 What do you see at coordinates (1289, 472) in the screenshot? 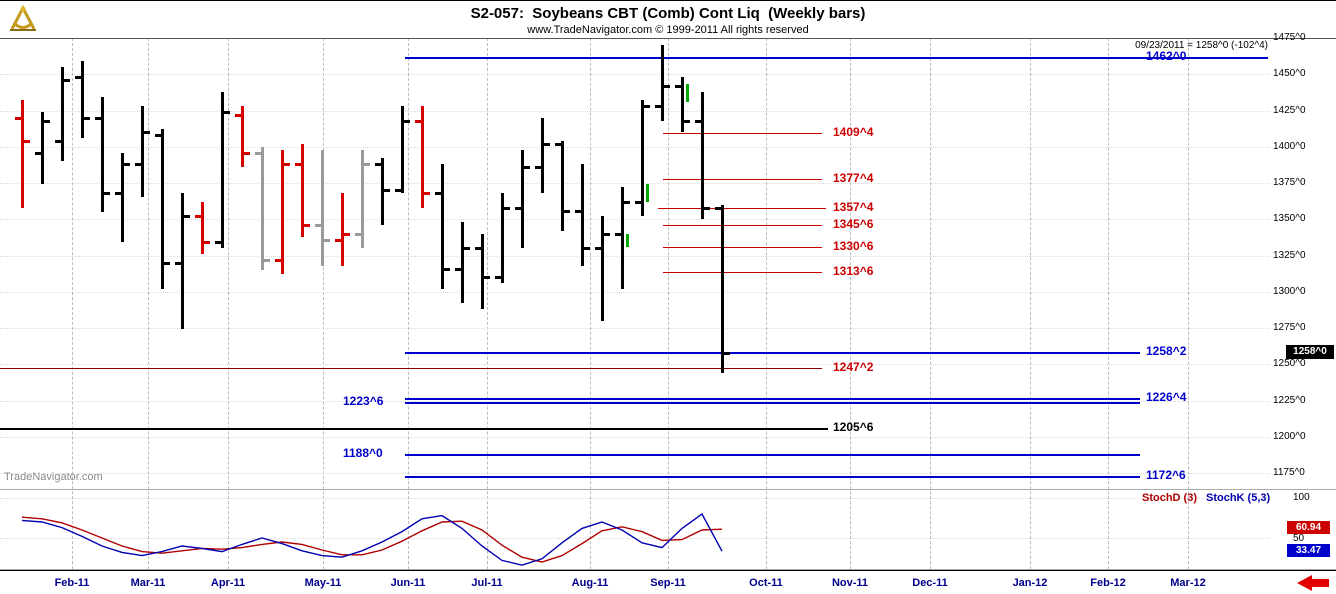
I see `price-axis-label: 1175^0` at bounding box center [1289, 472].